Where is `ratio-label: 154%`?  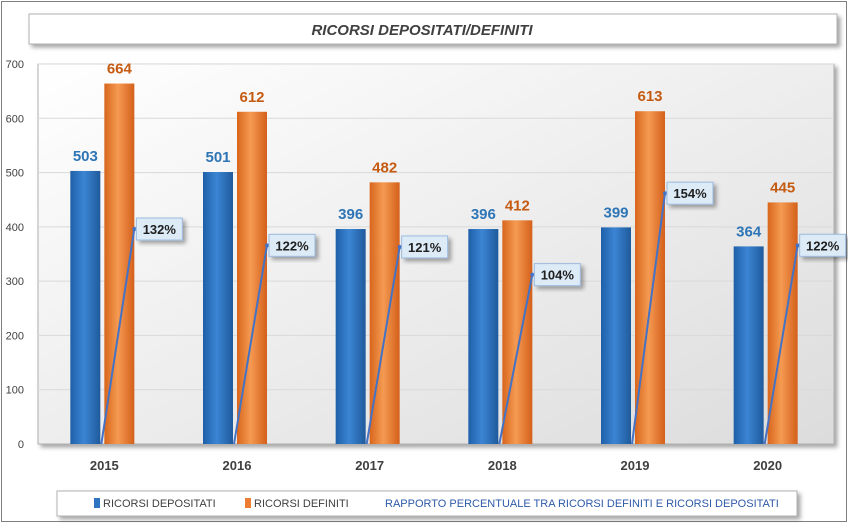
ratio-label: 154% is located at coordinates (690, 193).